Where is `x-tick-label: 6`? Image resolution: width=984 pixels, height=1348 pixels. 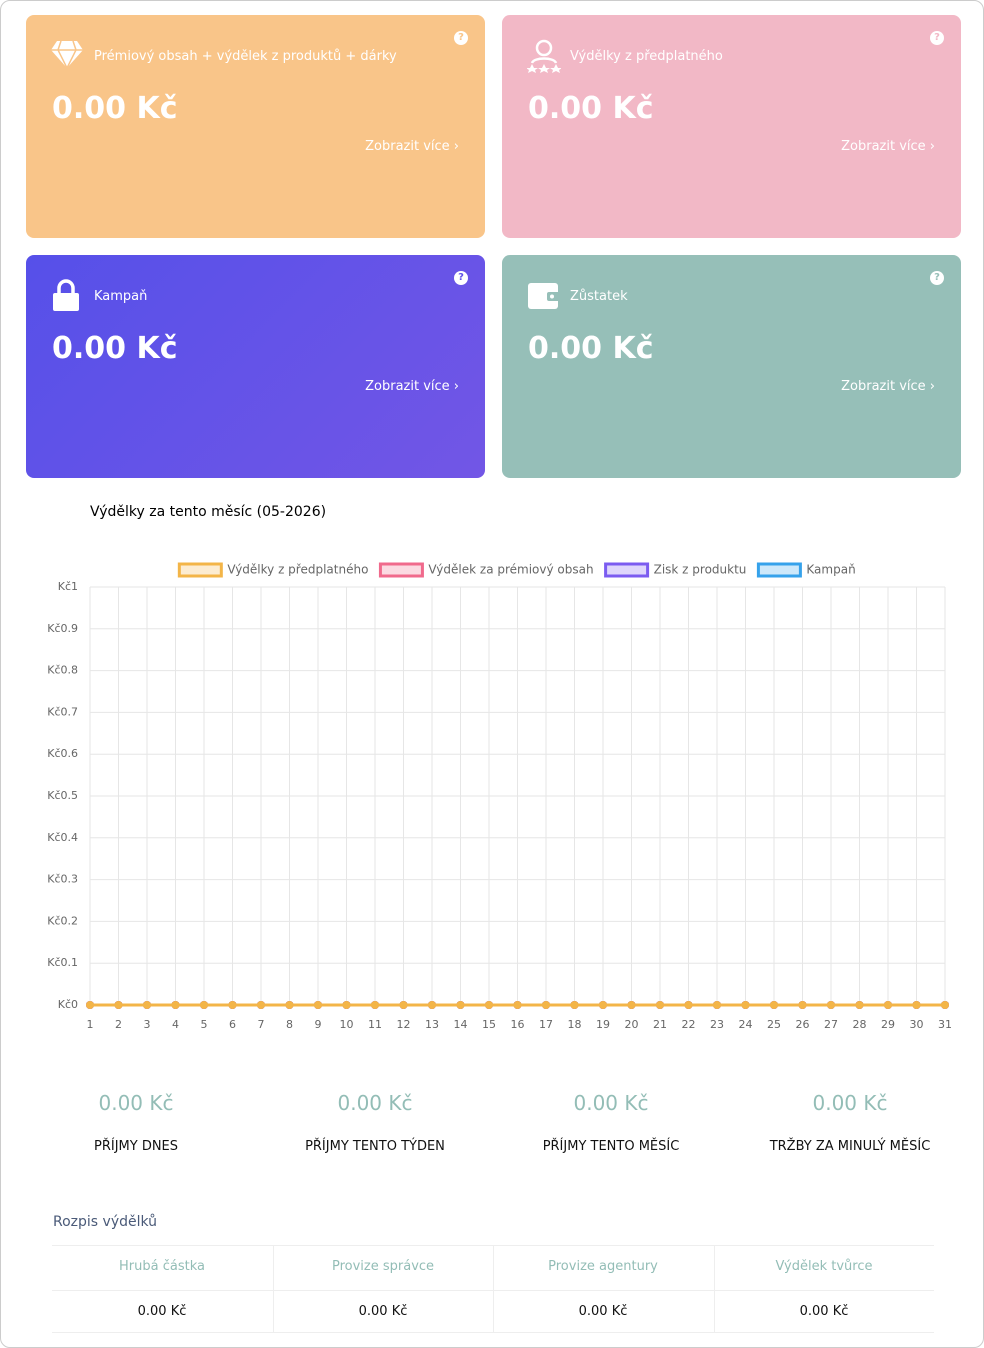 x-tick-label: 6 is located at coordinates (232, 1024).